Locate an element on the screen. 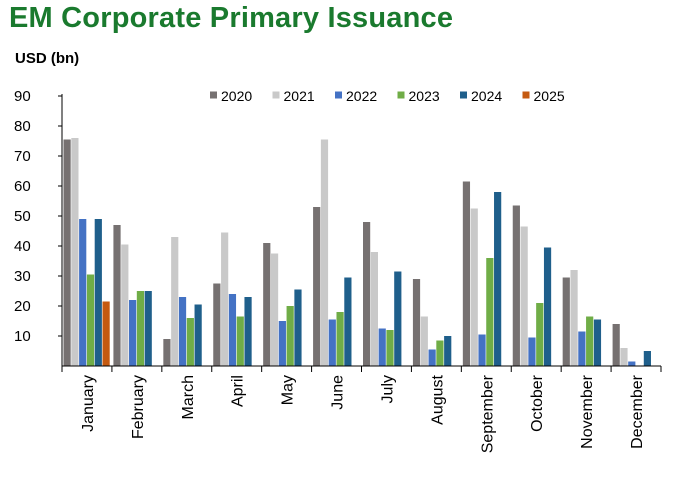 Image resolution: width=677 pixels, height=482 pixels. bar-2024-august is located at coordinates (448, 351).